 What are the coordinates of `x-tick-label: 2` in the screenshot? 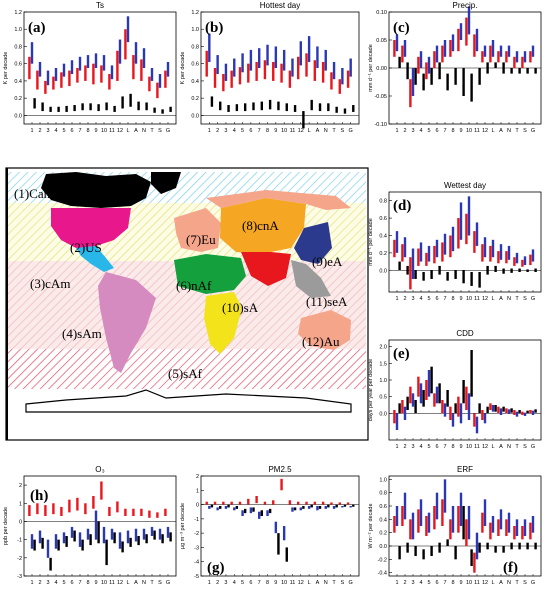 It's located at (217, 583).